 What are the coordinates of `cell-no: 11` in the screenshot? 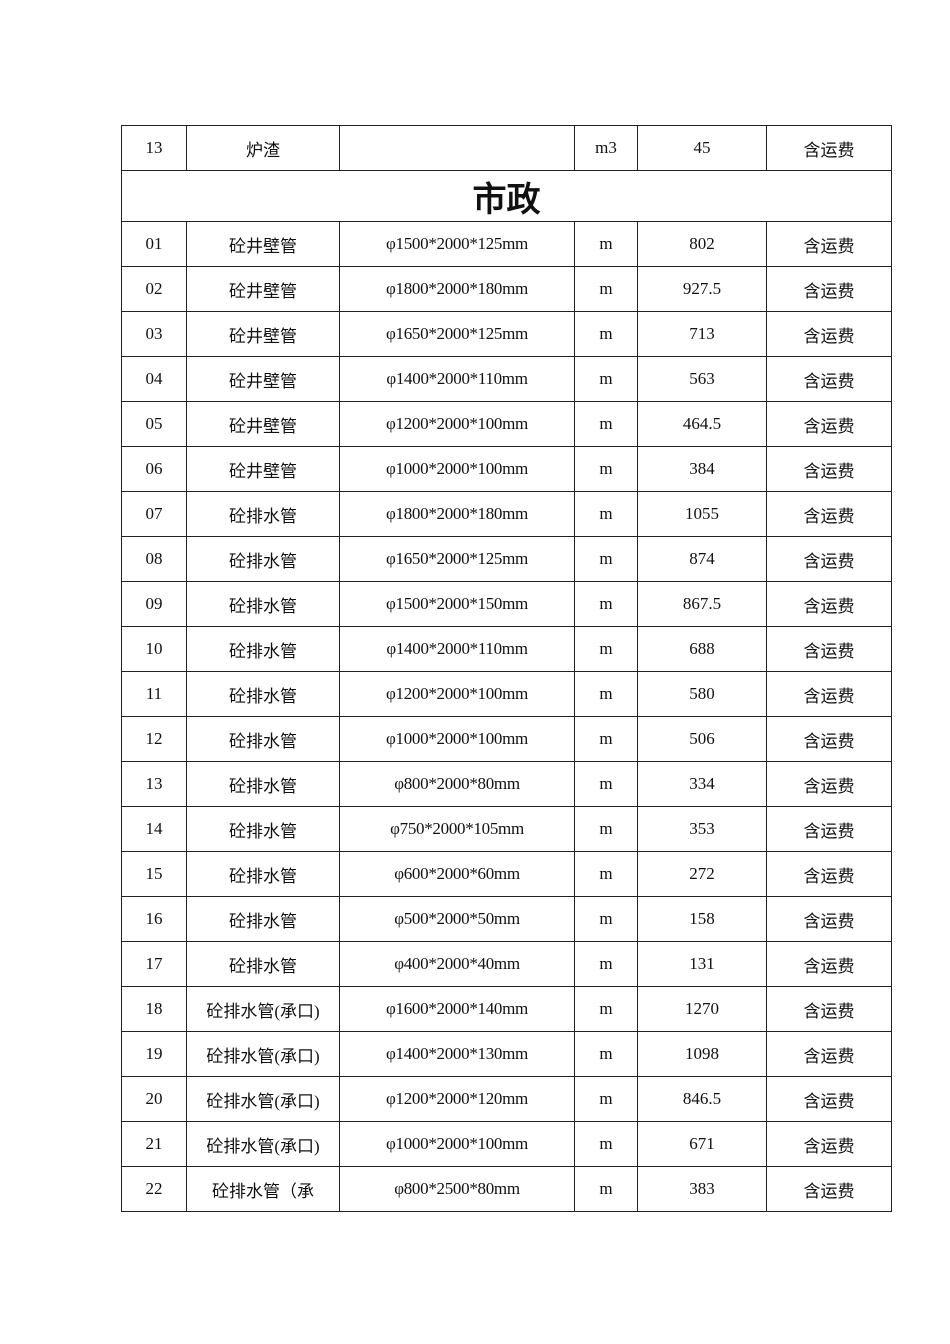 It's located at (154, 694).